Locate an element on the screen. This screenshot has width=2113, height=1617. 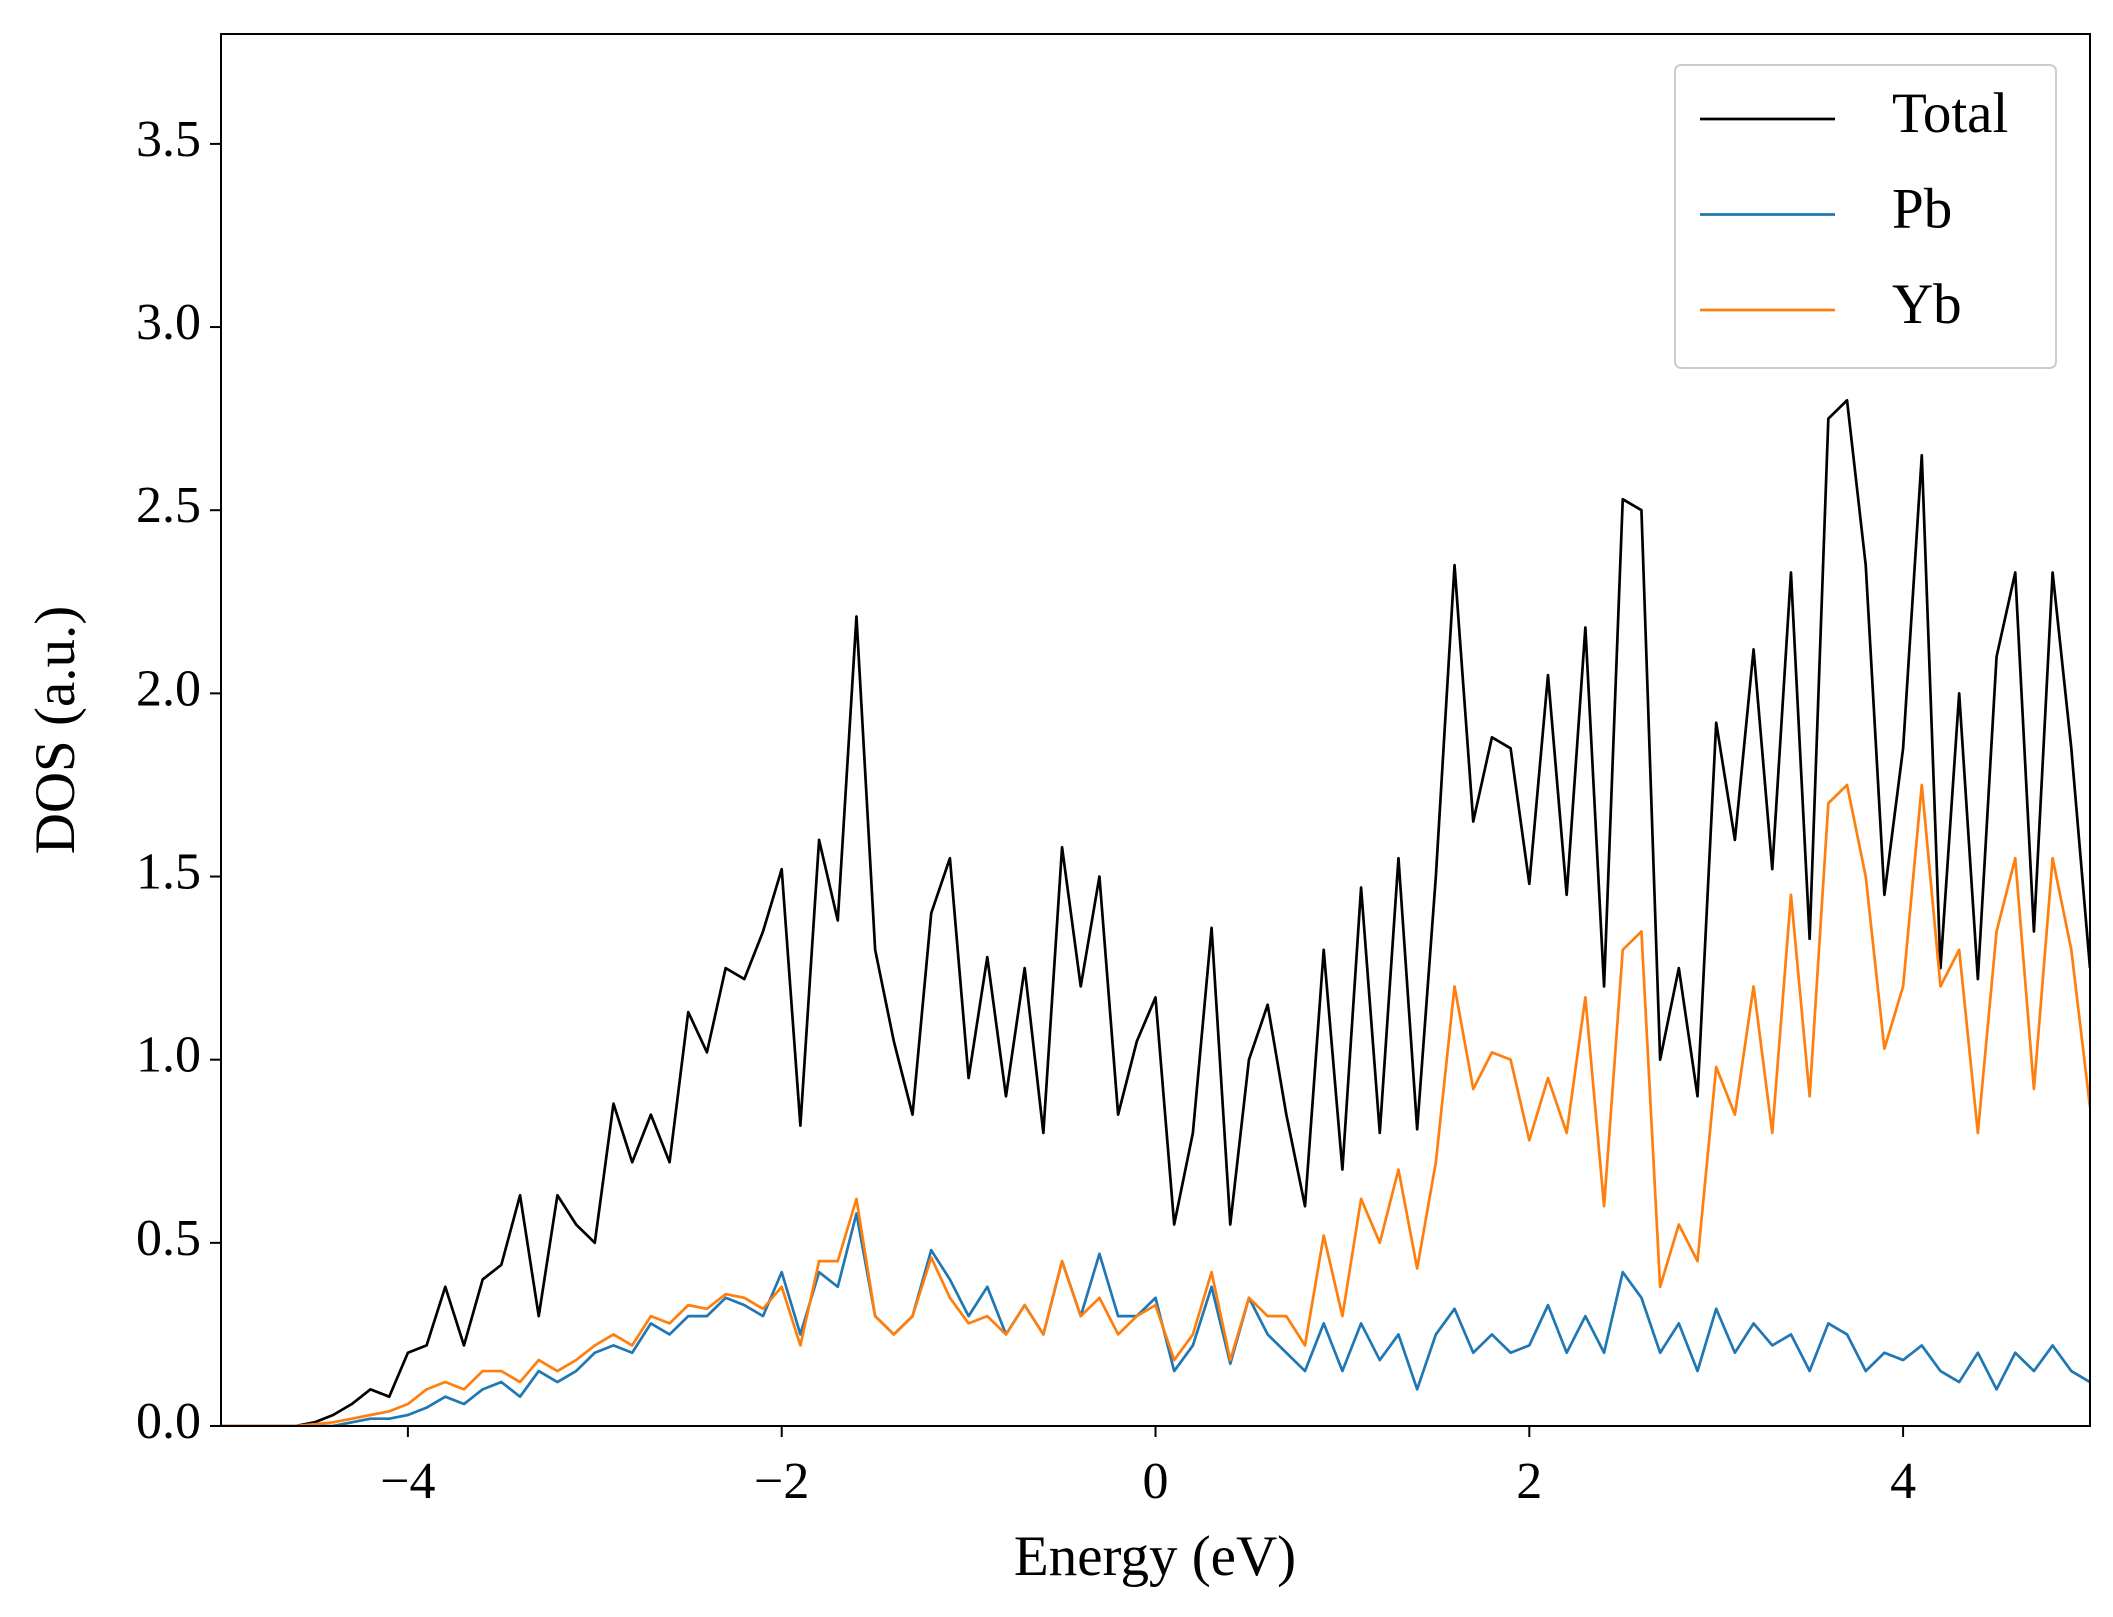
x-axis-label: Energy (eV) is located at coordinates (1155, 1556).